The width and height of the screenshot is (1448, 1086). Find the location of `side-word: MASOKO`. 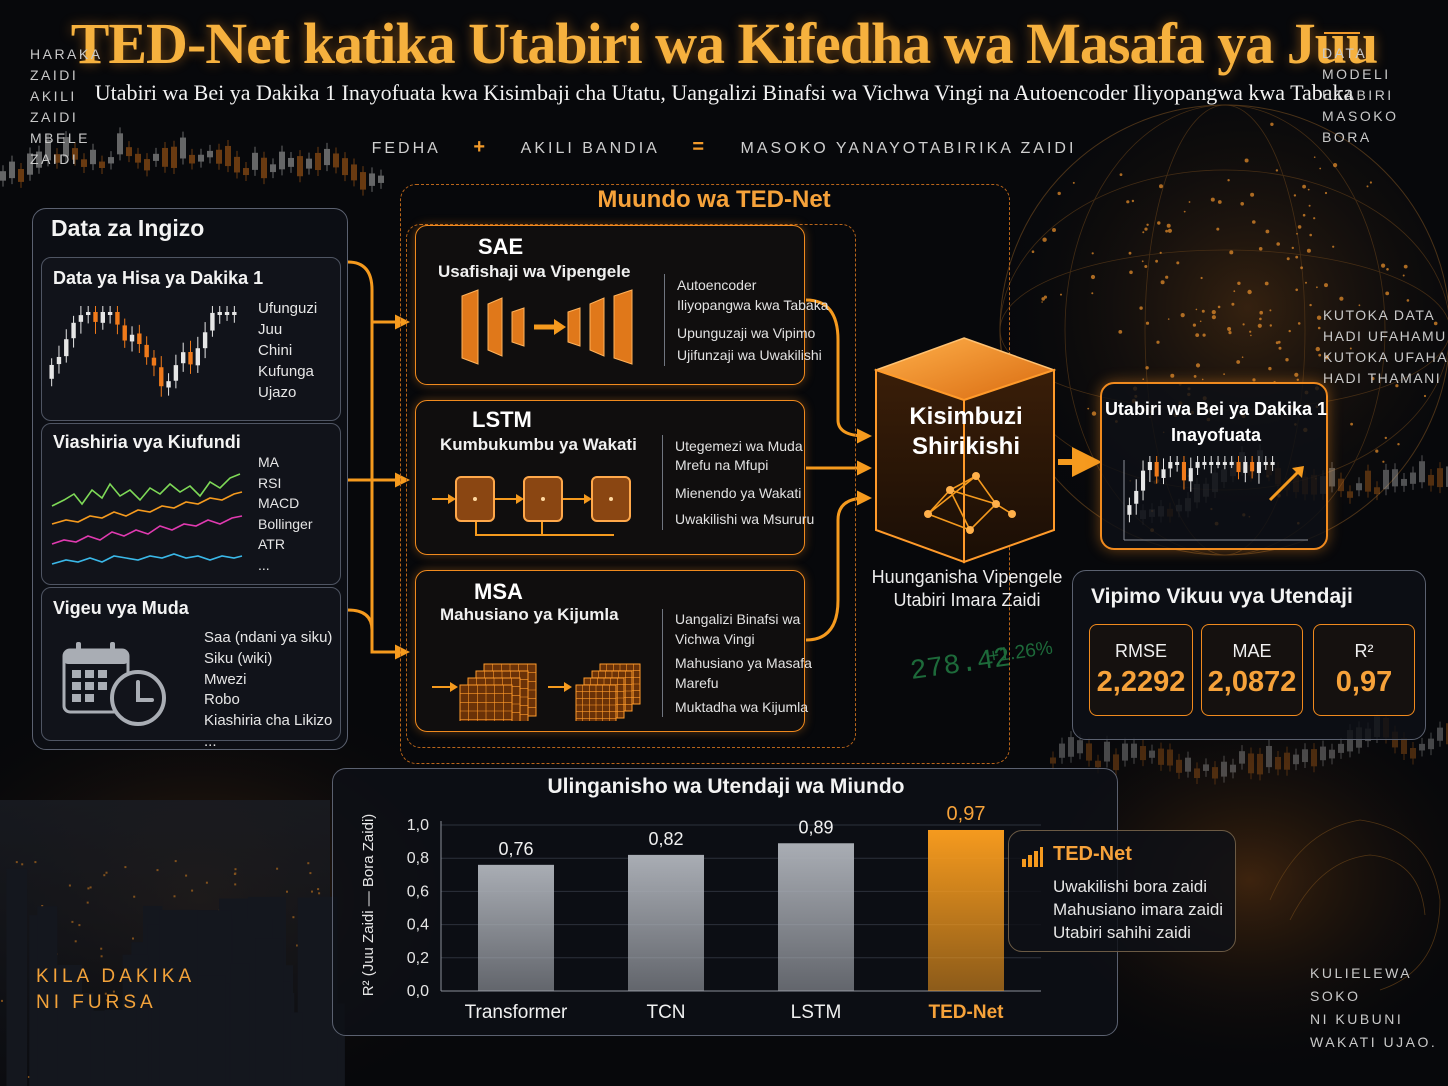

side-word: MASOKO is located at coordinates (1360, 116).